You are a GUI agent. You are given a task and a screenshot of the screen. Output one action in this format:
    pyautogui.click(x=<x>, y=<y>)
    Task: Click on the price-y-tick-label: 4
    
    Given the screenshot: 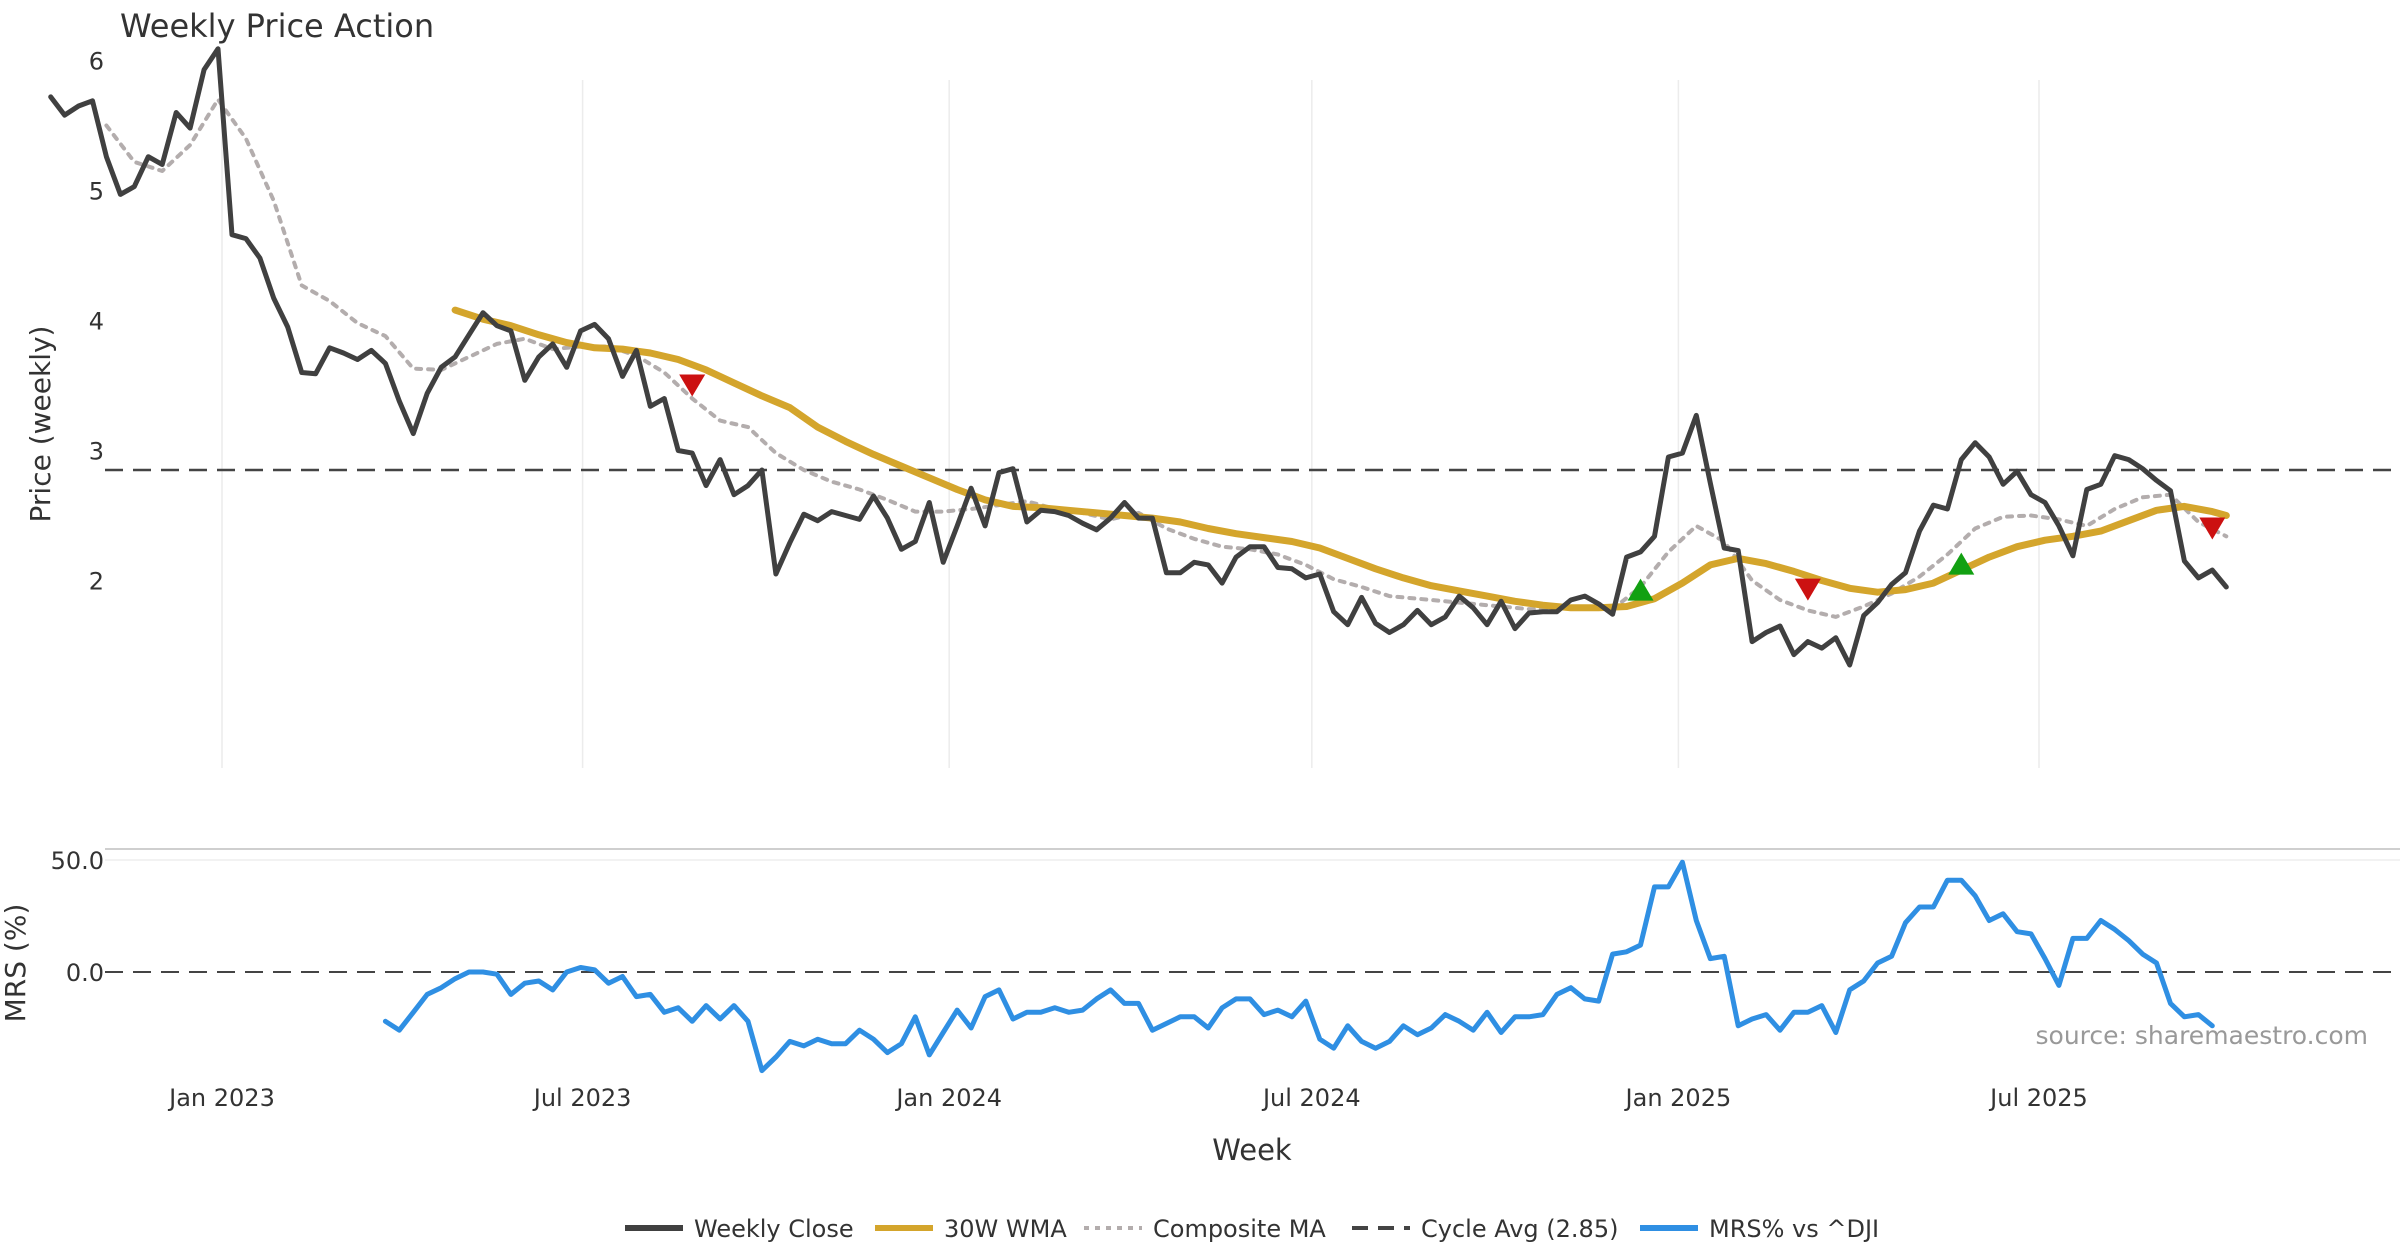 What is the action you would take?
    pyautogui.click(x=96, y=322)
    